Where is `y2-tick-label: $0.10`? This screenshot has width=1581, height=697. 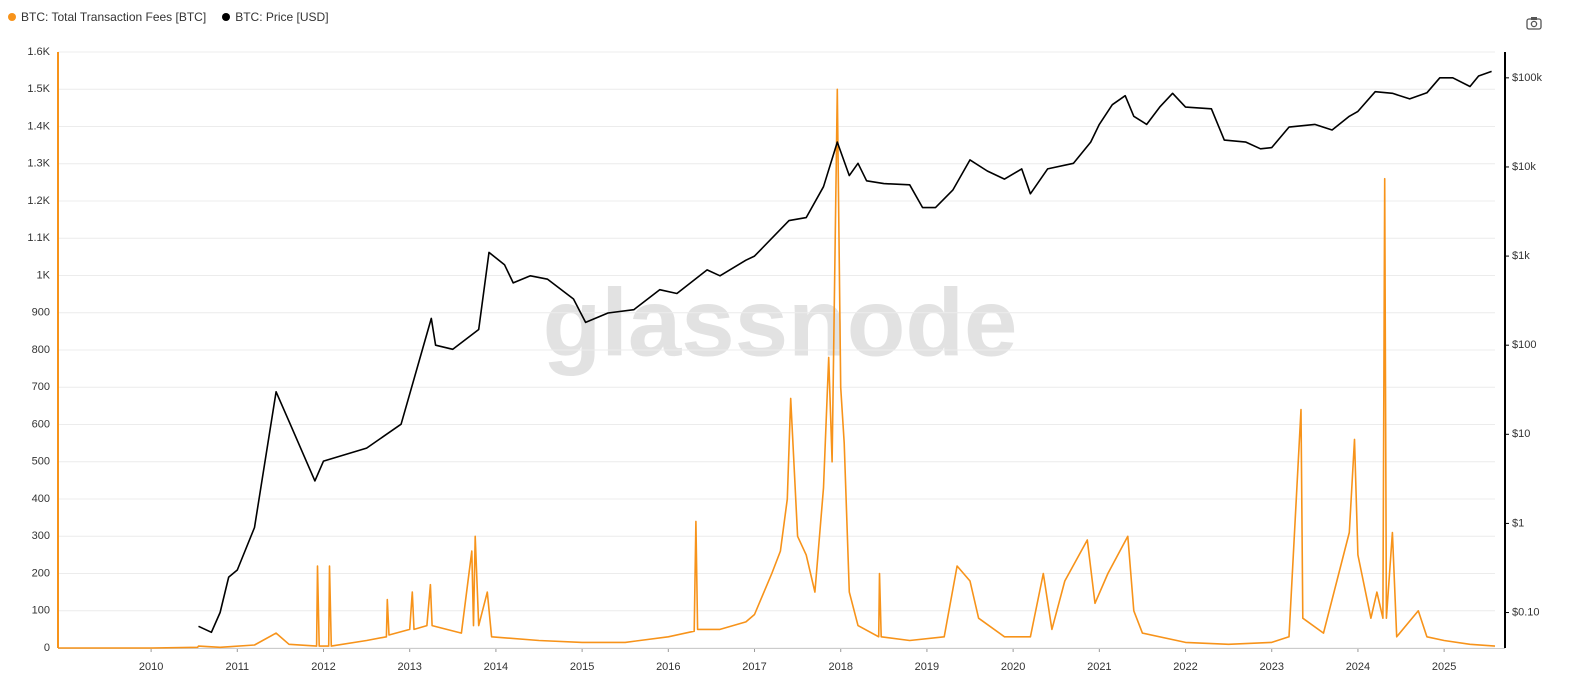 y2-tick-label: $0.10 is located at coordinates (1526, 612).